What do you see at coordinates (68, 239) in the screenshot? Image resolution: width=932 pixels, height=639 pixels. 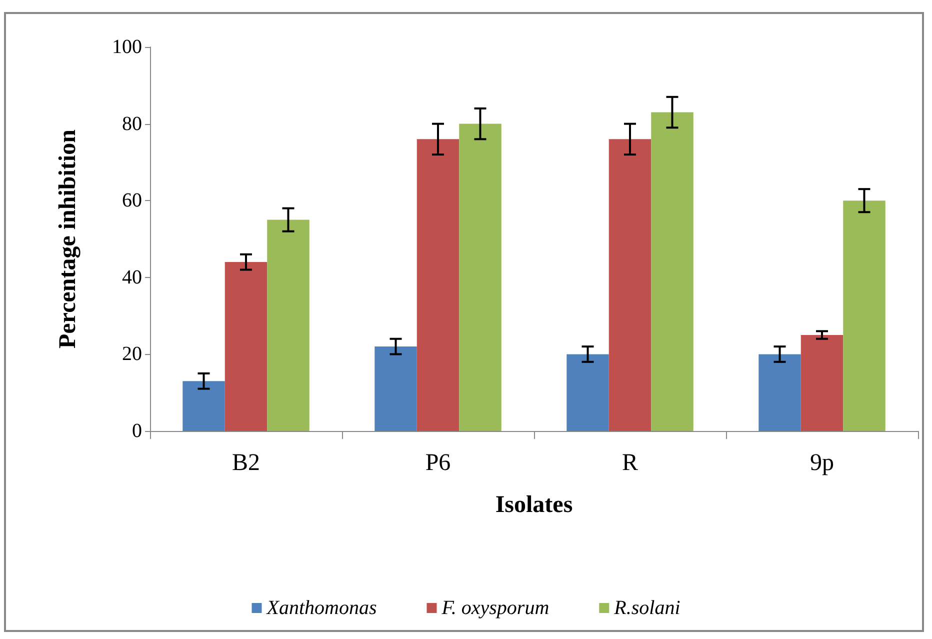 I see `y-axis-title: Percentage inhibition` at bounding box center [68, 239].